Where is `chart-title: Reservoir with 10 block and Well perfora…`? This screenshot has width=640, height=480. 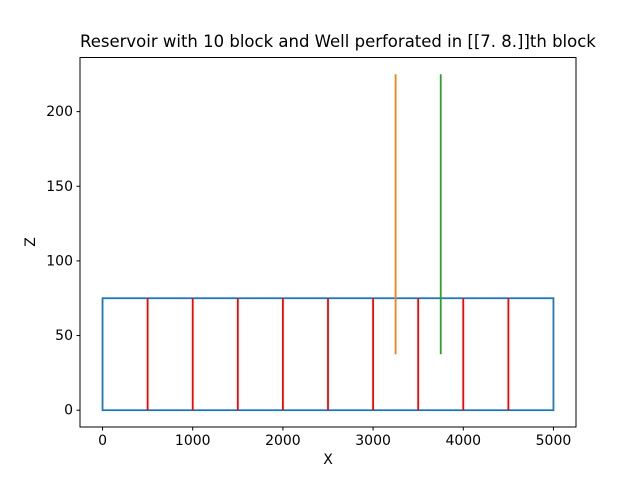
chart-title: Reservoir with 10 block and Well perfora… is located at coordinates (338, 41).